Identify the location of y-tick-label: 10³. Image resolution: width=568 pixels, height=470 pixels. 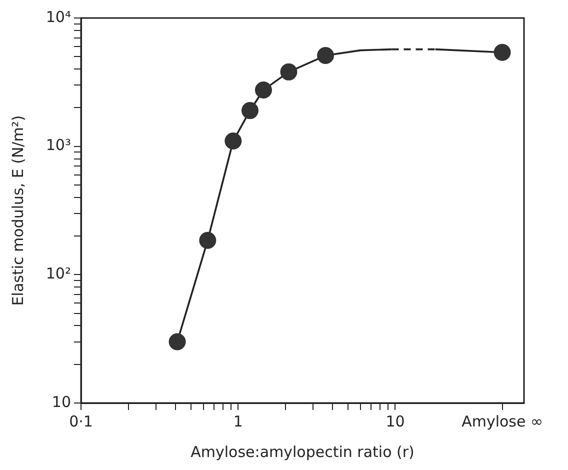
(58, 145).